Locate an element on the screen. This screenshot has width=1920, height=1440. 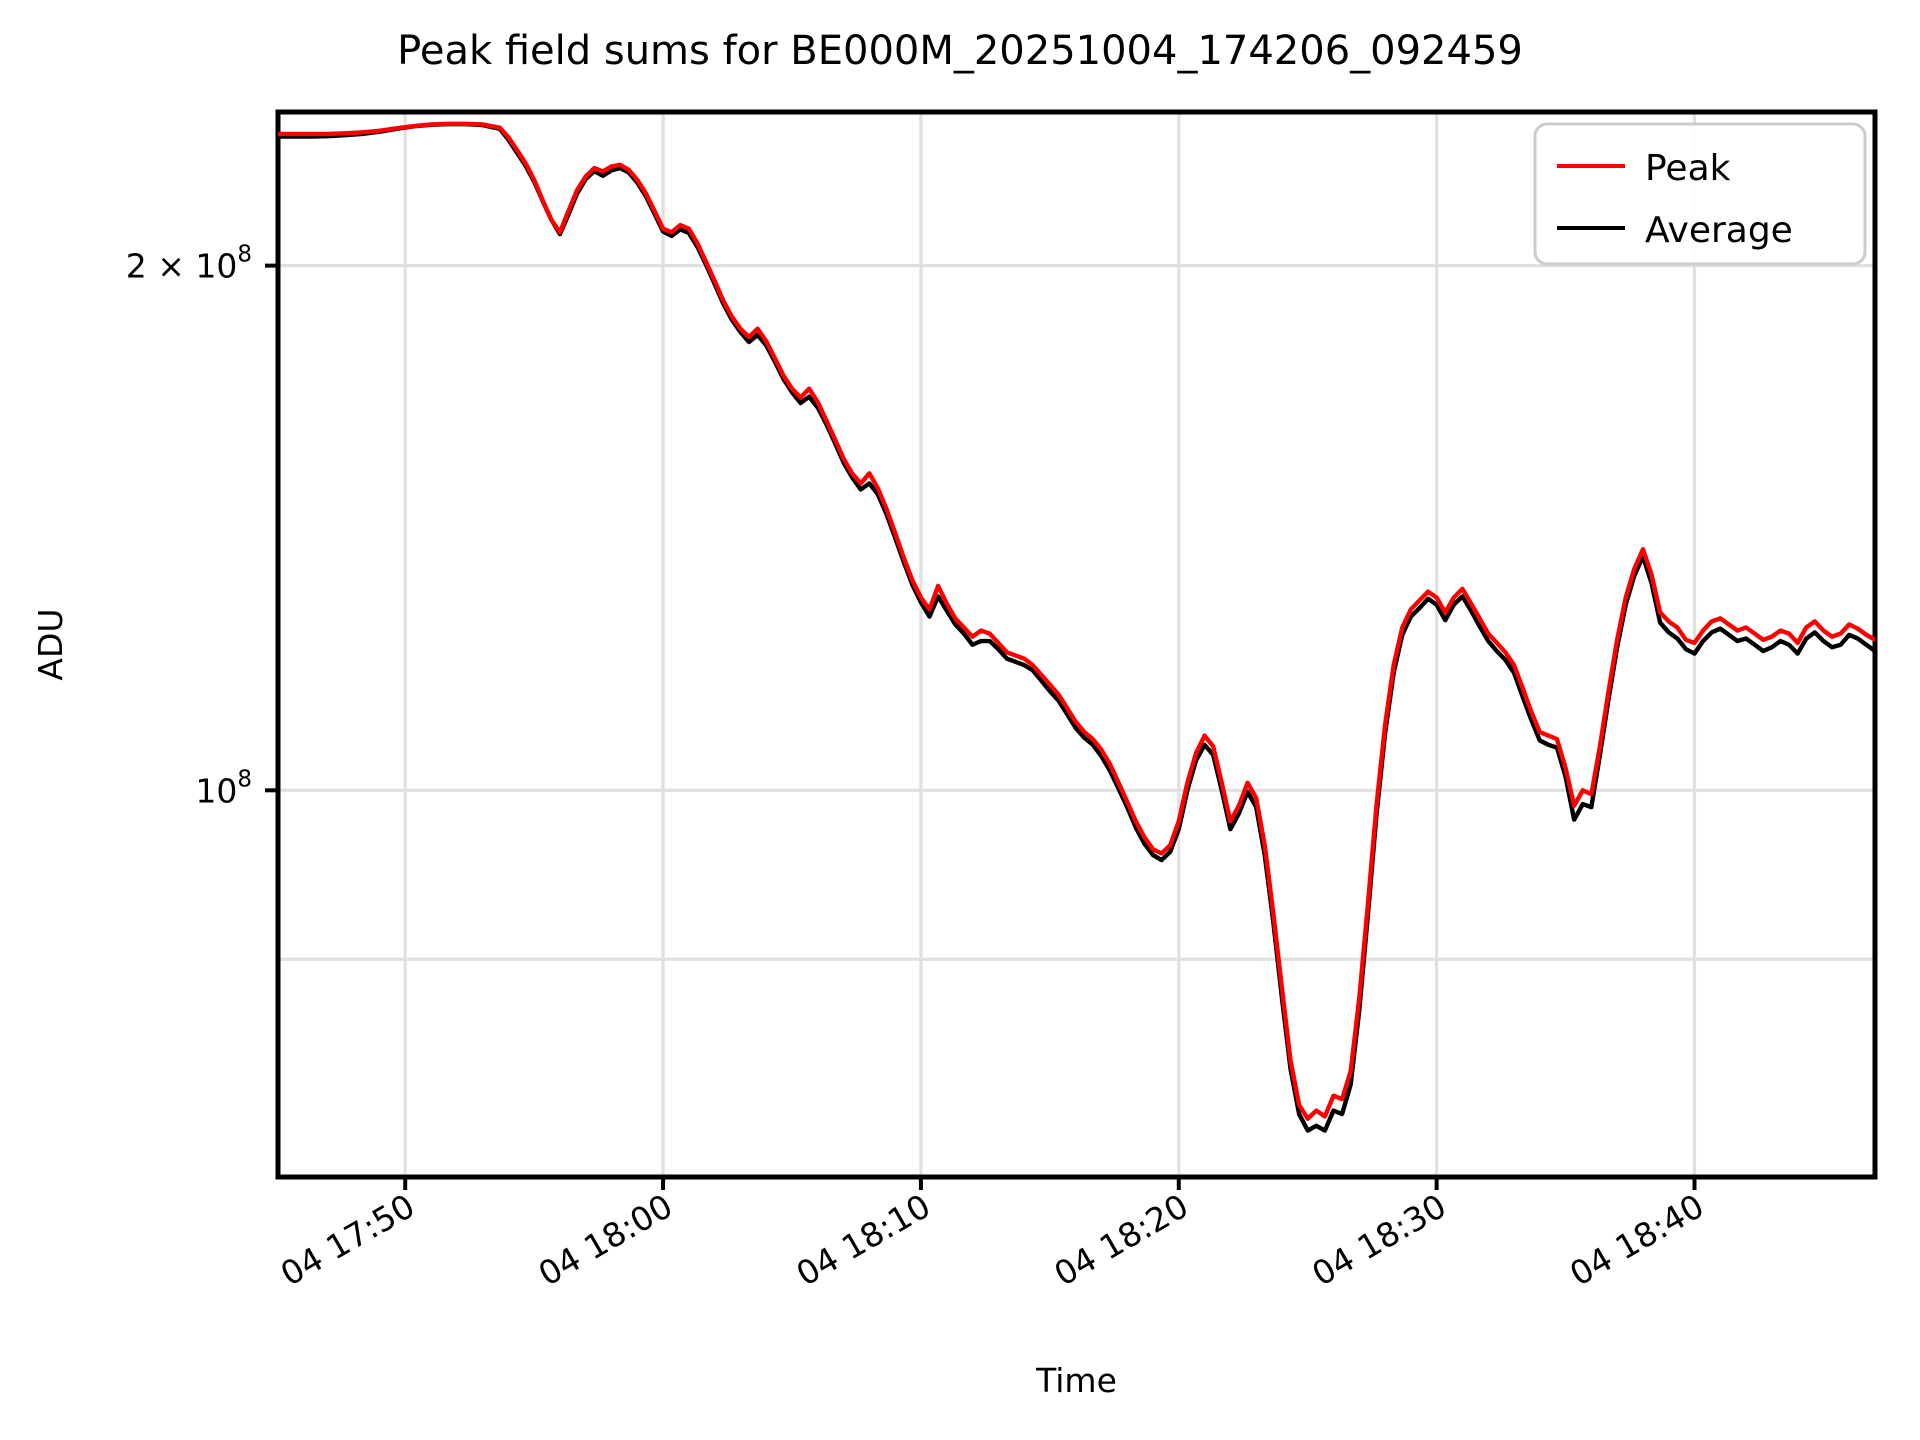
svg-text: 2 × 108 is located at coordinates (189, 264).